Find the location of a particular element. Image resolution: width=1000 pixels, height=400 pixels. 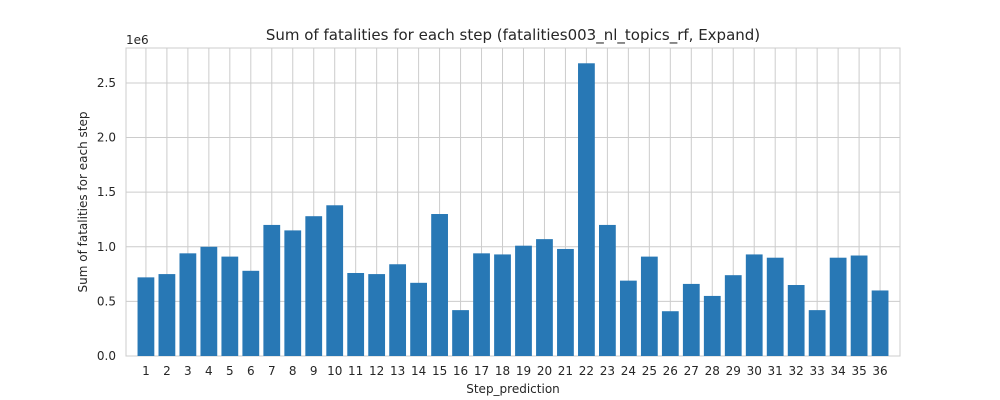

x-tick-label: 29 is located at coordinates (733, 371).